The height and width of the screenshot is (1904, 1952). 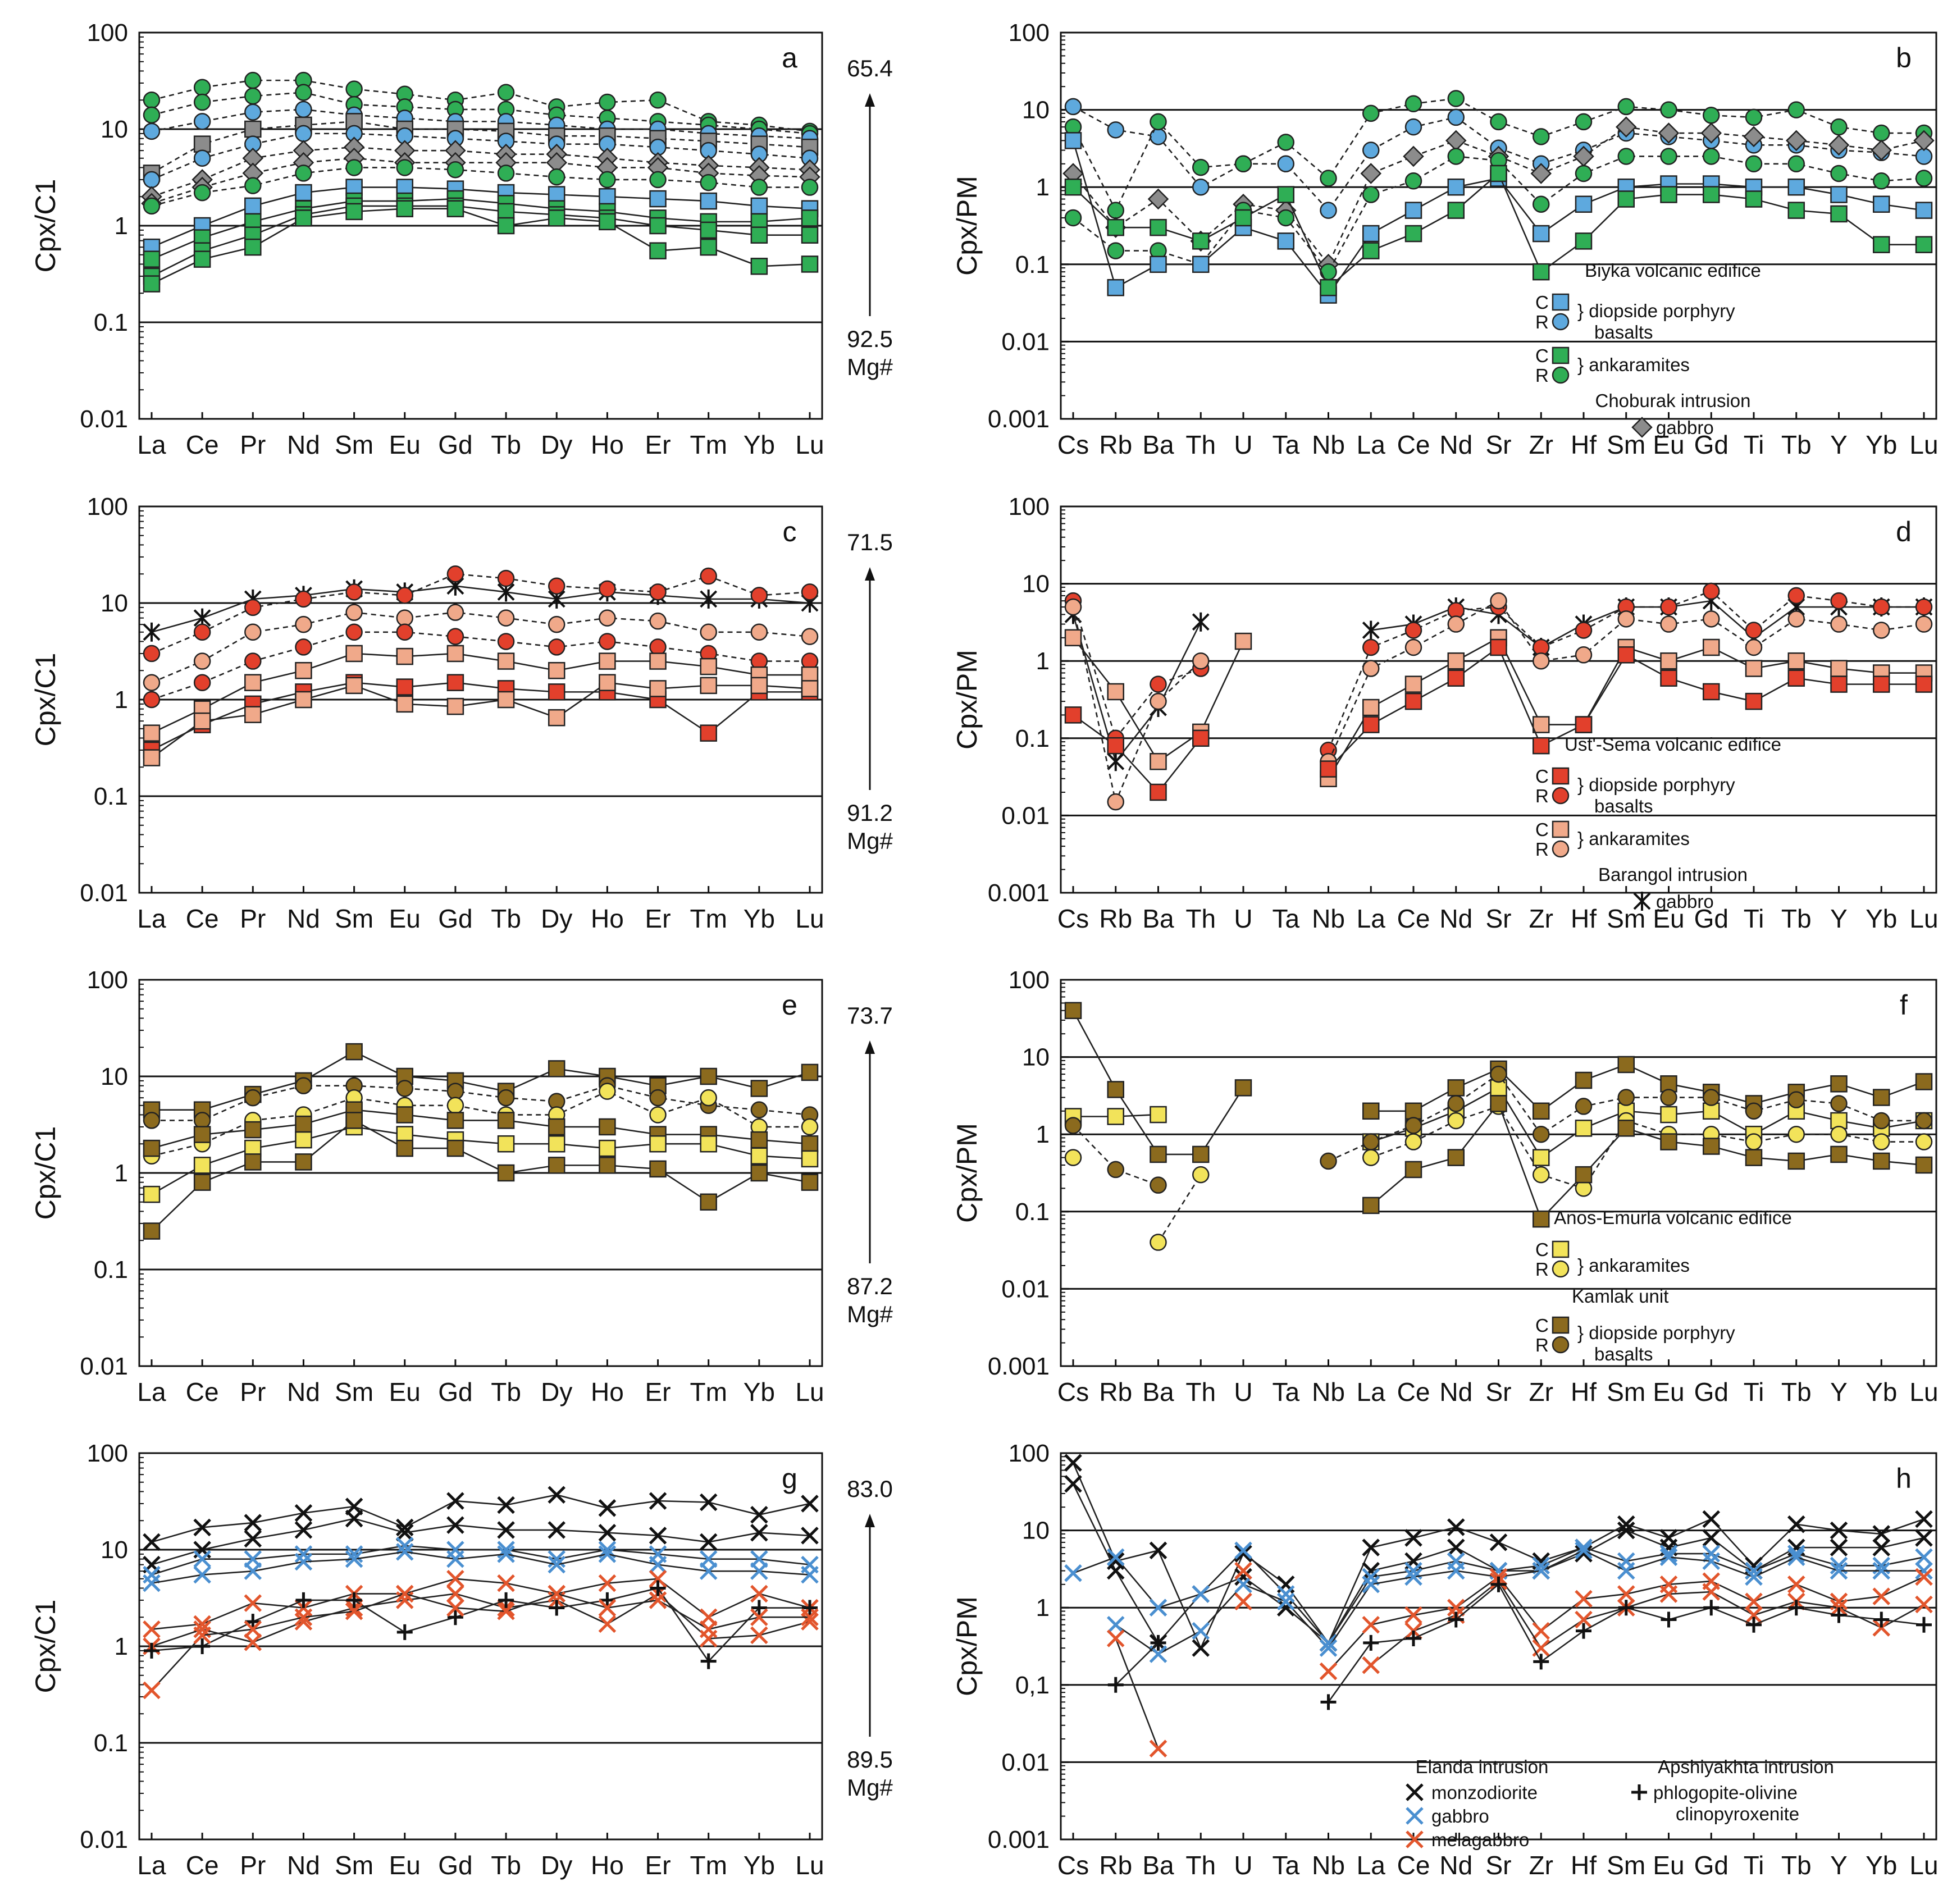 What do you see at coordinates (1673, 270) in the screenshot?
I see `legend-title: Biyka volcanic edifice` at bounding box center [1673, 270].